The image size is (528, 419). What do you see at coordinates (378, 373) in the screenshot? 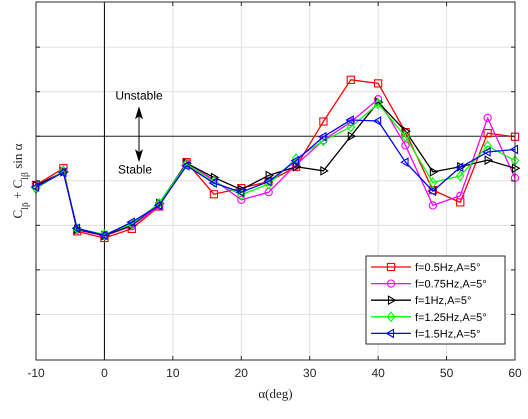
I see `x-tick-label: 40` at bounding box center [378, 373].